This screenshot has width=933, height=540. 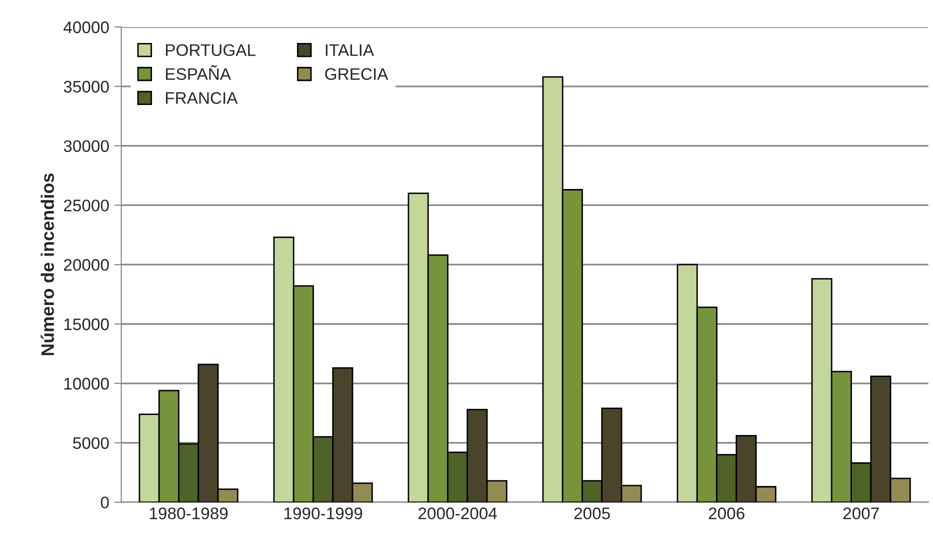 I want to click on y-axis-title: Número de incendios, so click(x=47, y=265).